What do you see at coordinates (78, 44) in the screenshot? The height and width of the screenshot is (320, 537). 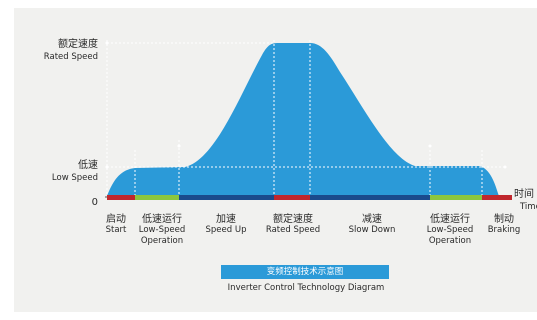 I see `rated-speed-label-cn: 额定速度` at bounding box center [78, 44].